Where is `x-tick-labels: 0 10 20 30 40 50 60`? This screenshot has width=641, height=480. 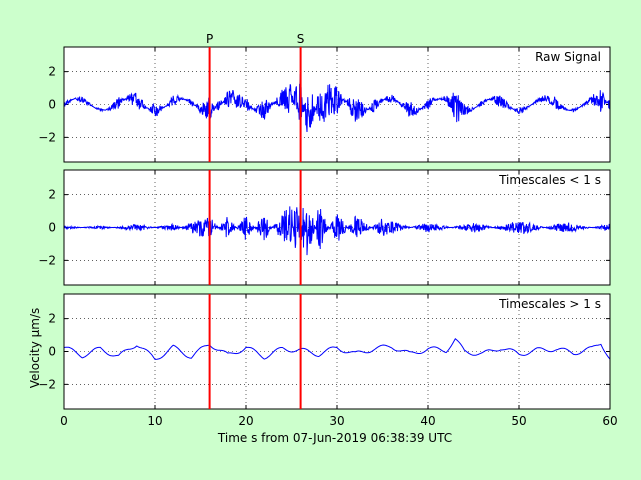 x-tick-labels: 0 10 20 30 40 50 60 is located at coordinates (338, 421).